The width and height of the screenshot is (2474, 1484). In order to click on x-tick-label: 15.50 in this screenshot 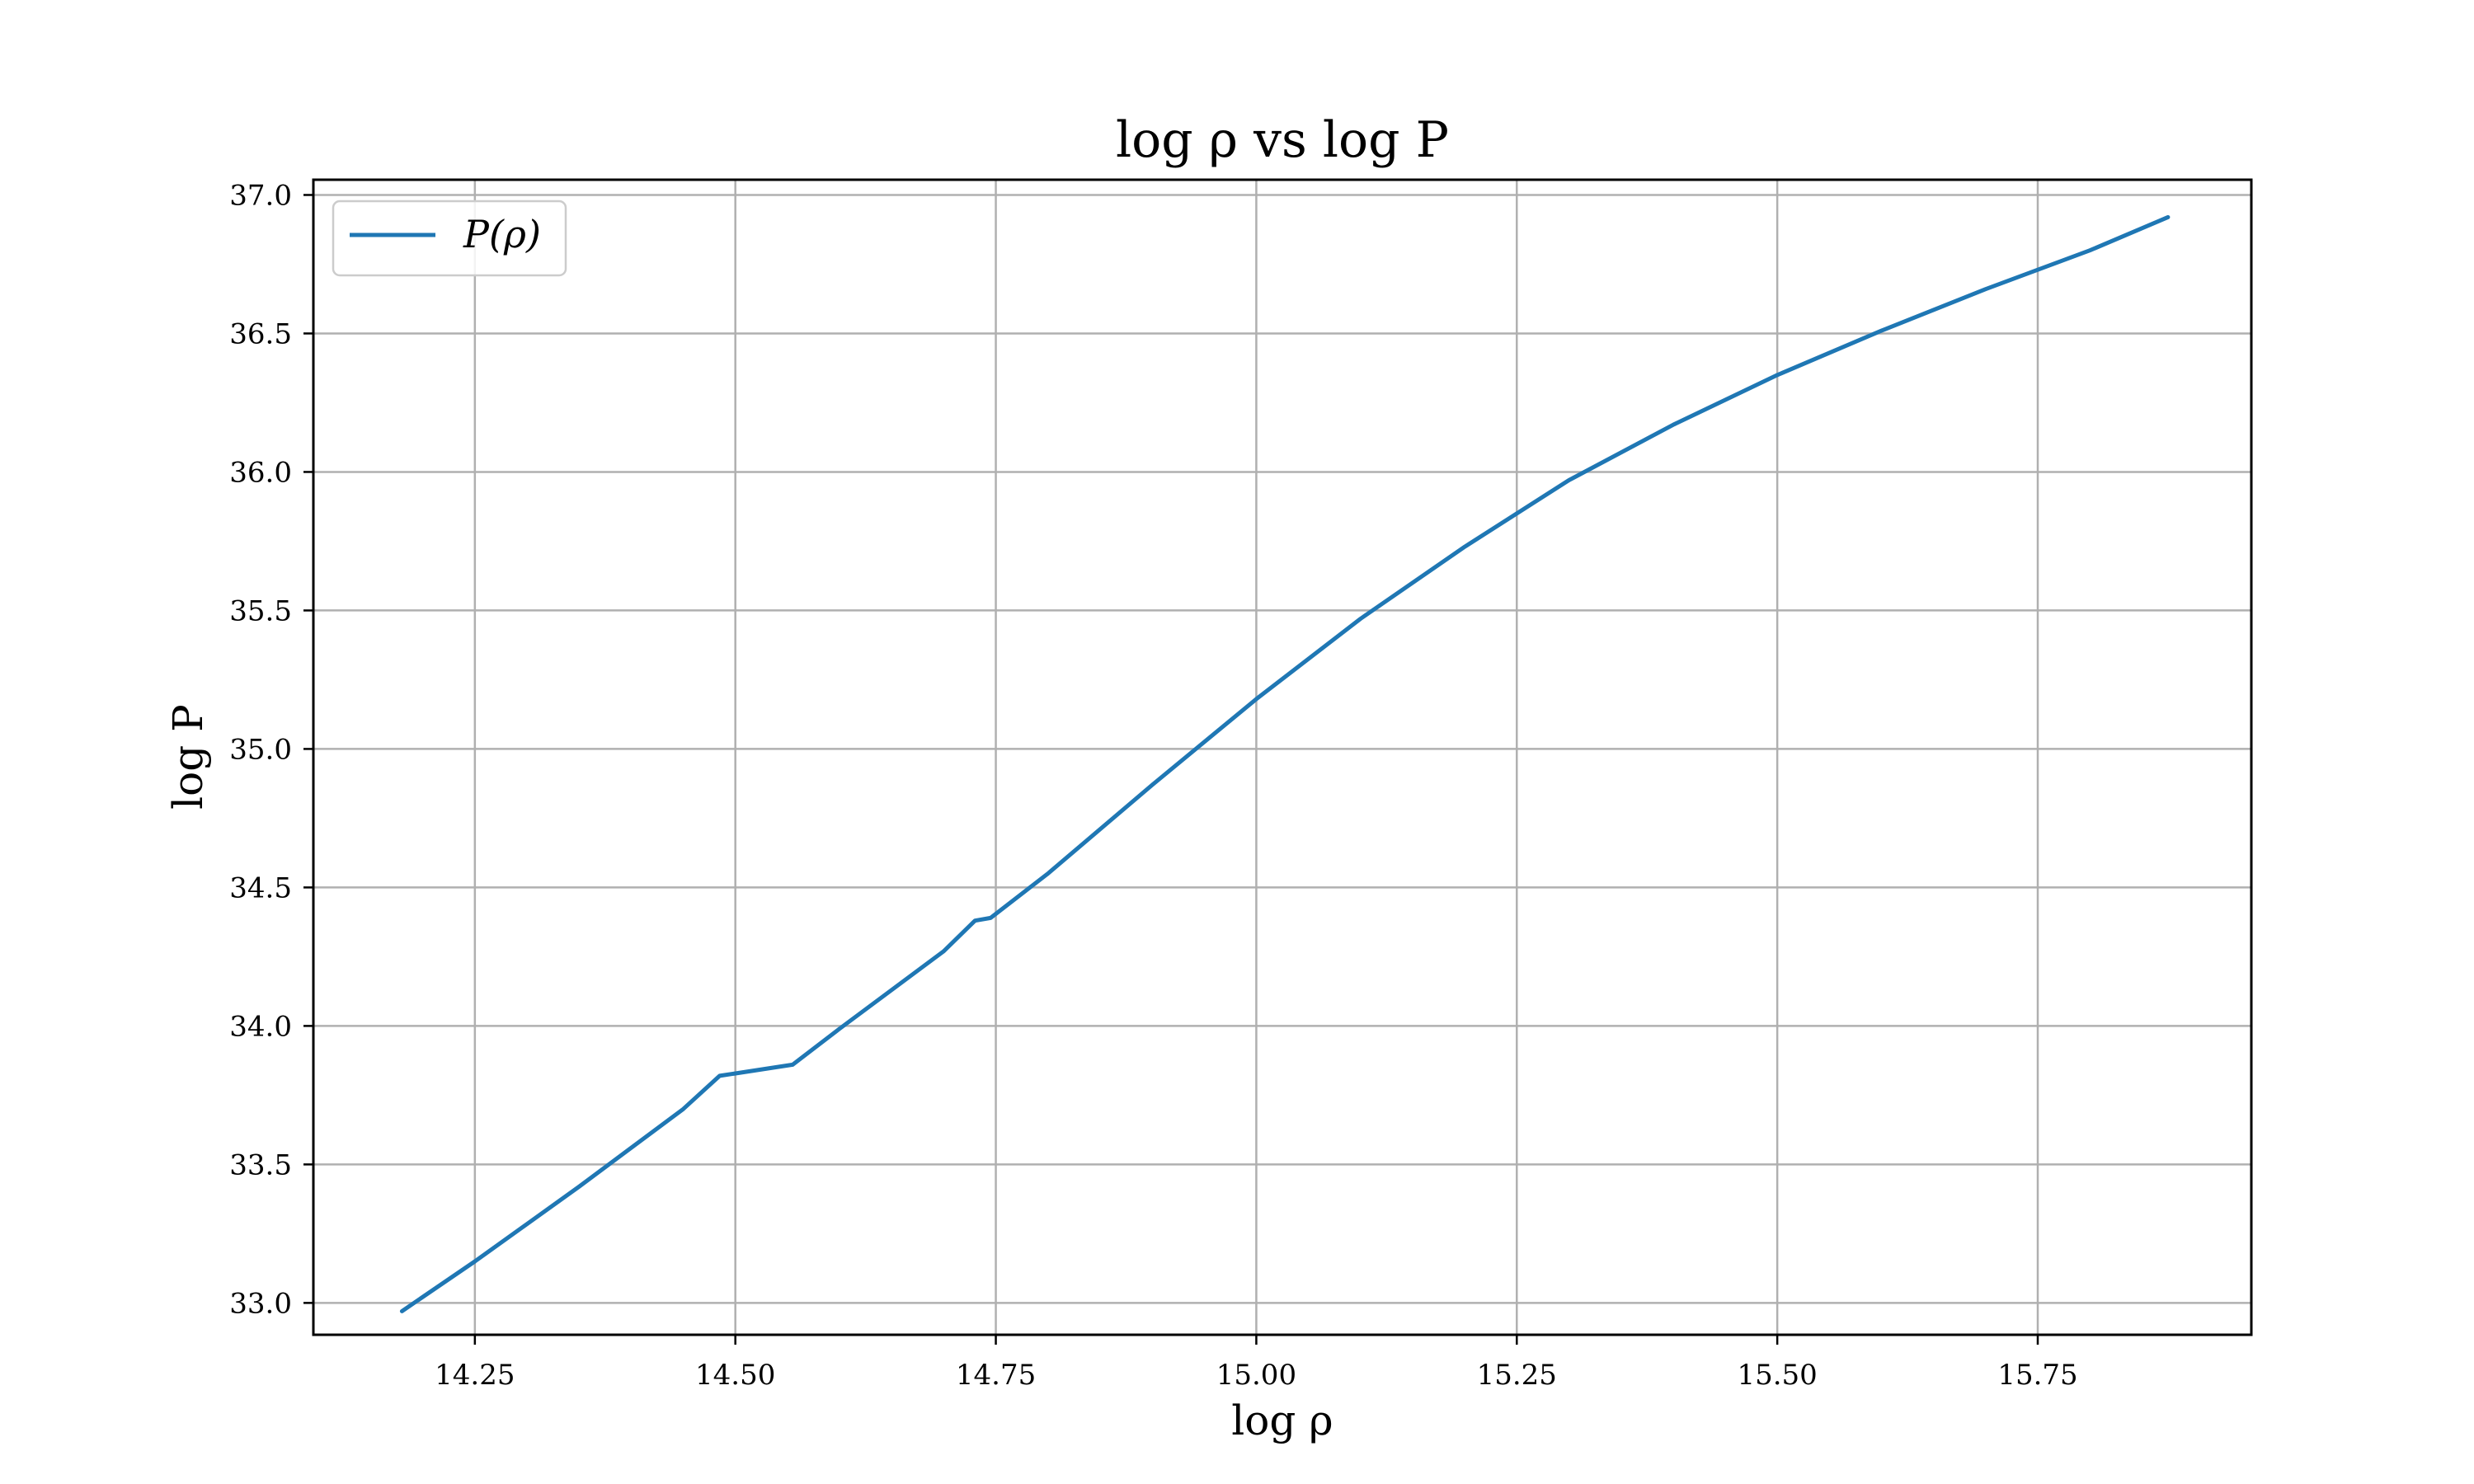, I will do `click(1777, 1375)`.